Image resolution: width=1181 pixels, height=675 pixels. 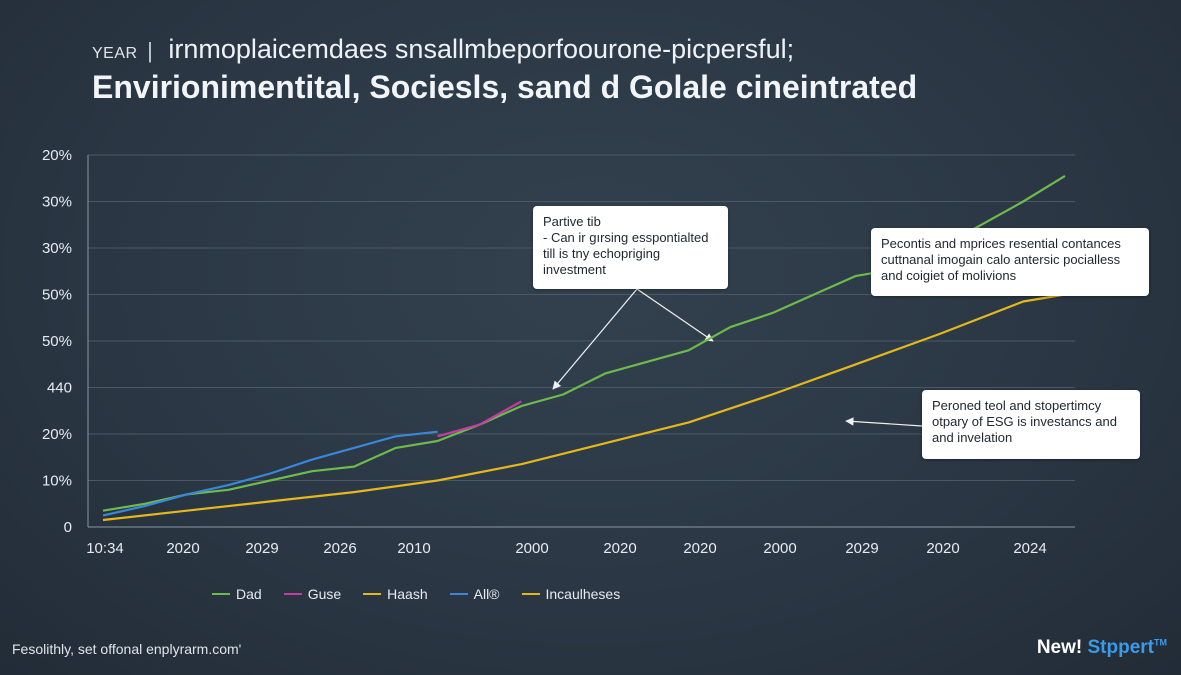 What do you see at coordinates (127, 649) in the screenshot?
I see `footer-text: Fesolithly, set offonal enplyrarm.com'` at bounding box center [127, 649].